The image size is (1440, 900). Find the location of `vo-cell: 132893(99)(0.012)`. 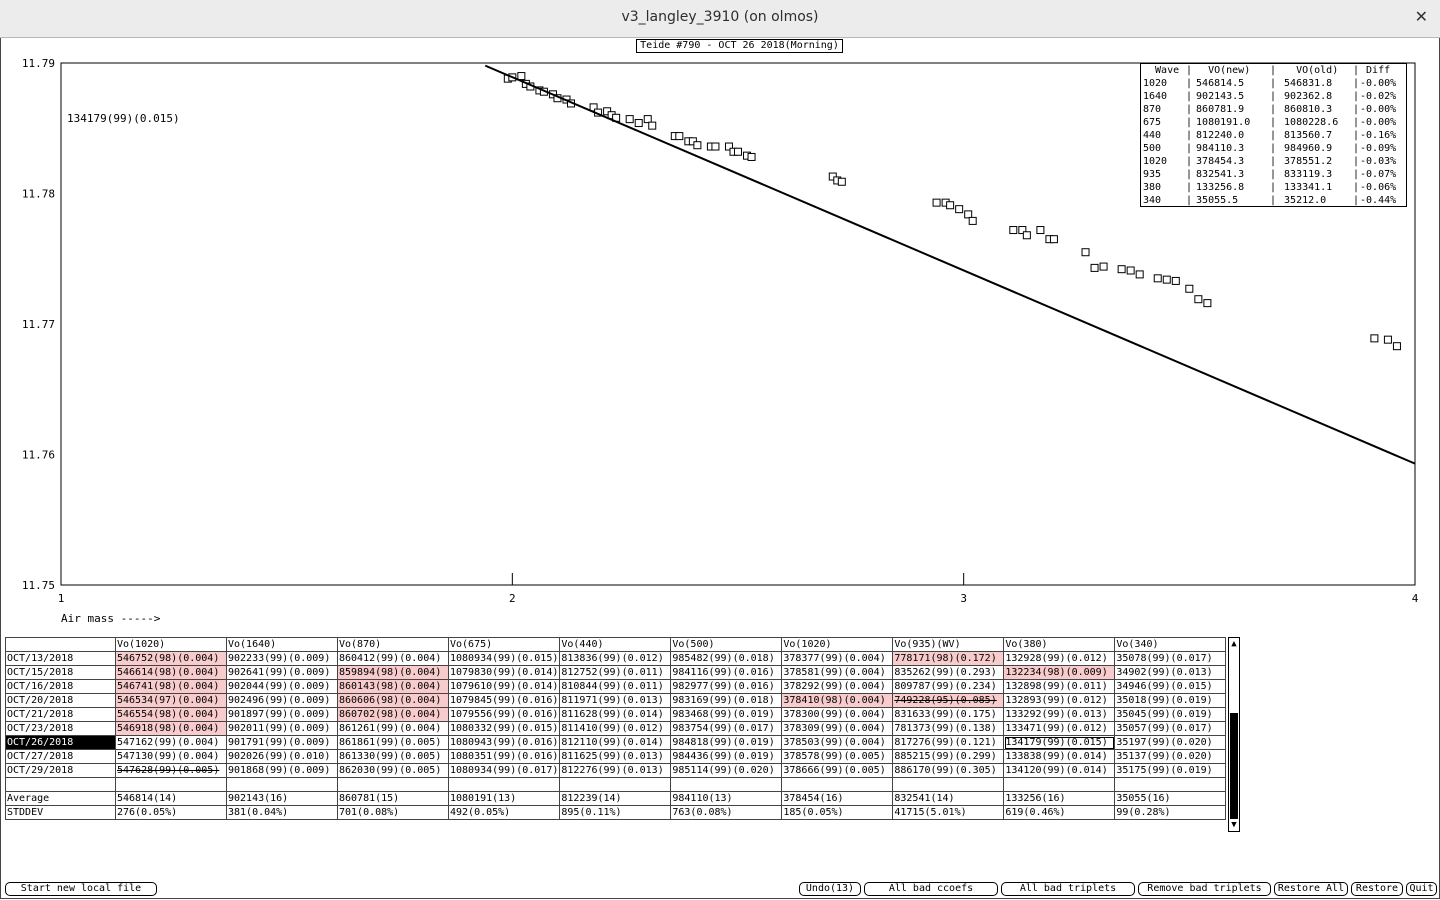

vo-cell: 132893(99)(0.012) is located at coordinates (1059, 700).